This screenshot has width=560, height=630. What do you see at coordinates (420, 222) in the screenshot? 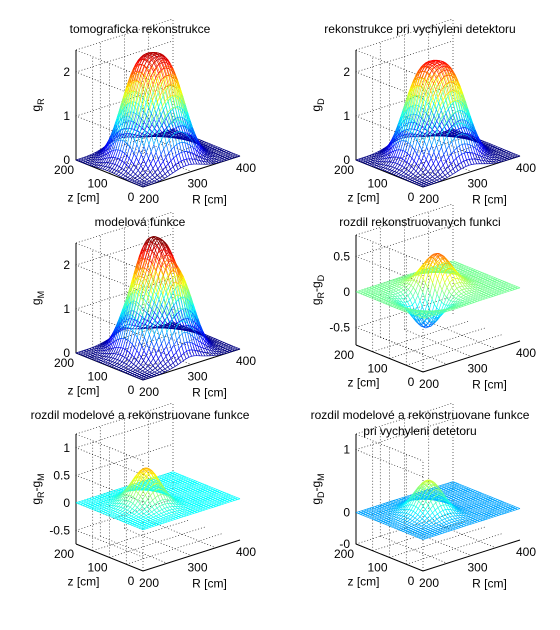
I see `plot-title: rozdil rekonstruovanych funkci` at bounding box center [420, 222].